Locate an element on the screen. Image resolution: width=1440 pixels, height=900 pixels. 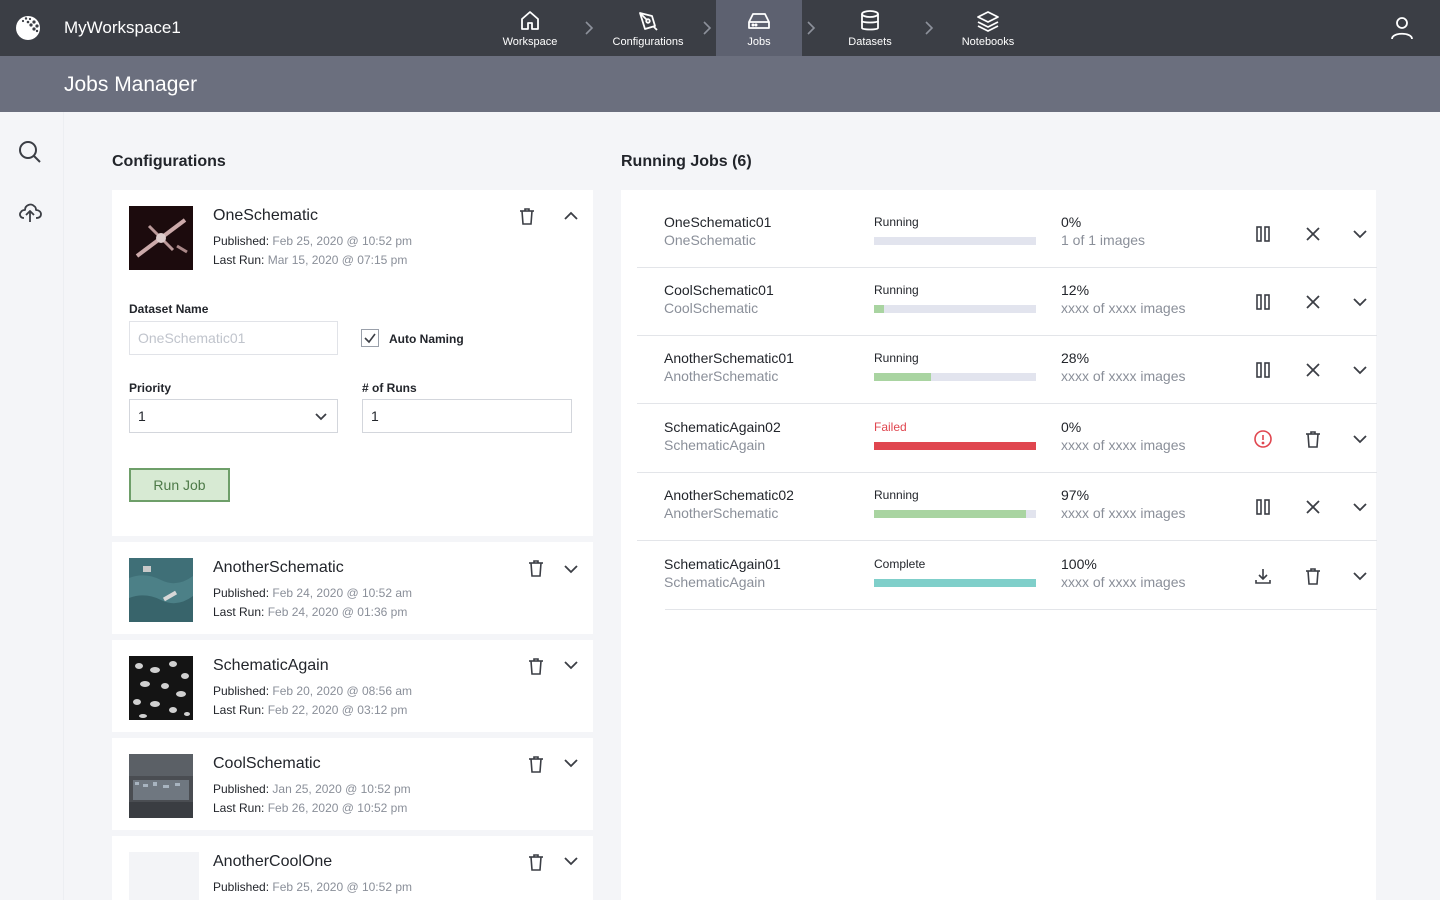
nav-configurations-label: Configurations is located at coordinates (648, 41).